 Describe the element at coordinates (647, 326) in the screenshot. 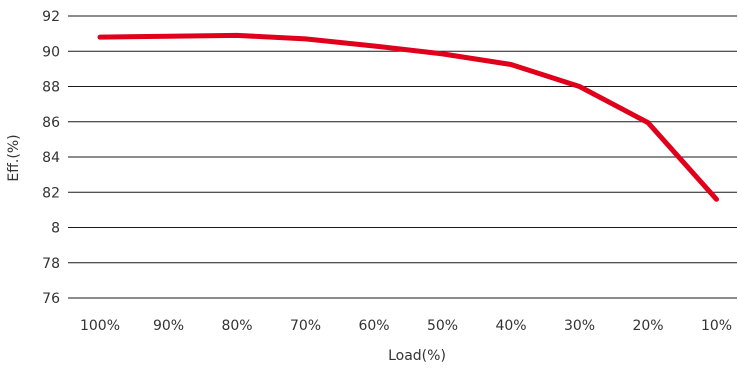

I see `x-tick-label: 20%` at that location.